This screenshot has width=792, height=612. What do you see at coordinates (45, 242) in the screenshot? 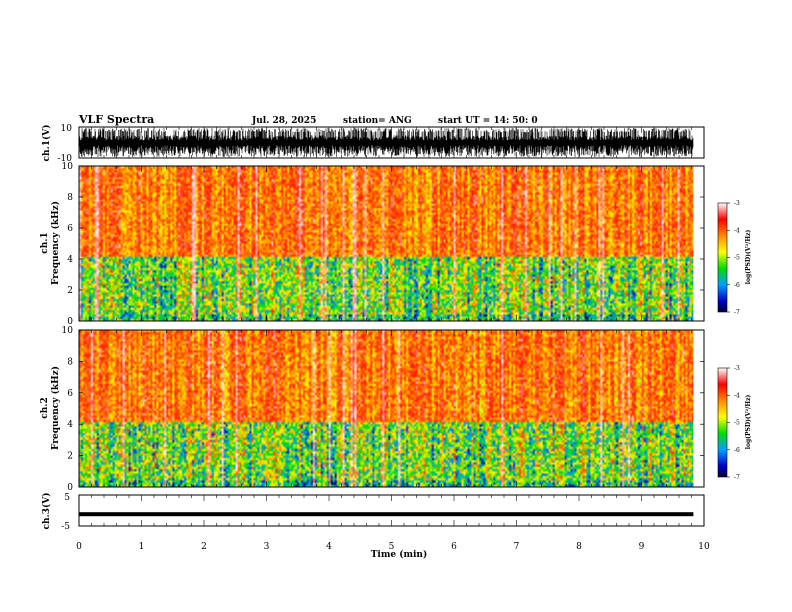
I see `ch1-spectrogram-ylabel-1: ch.1` at bounding box center [45, 242].